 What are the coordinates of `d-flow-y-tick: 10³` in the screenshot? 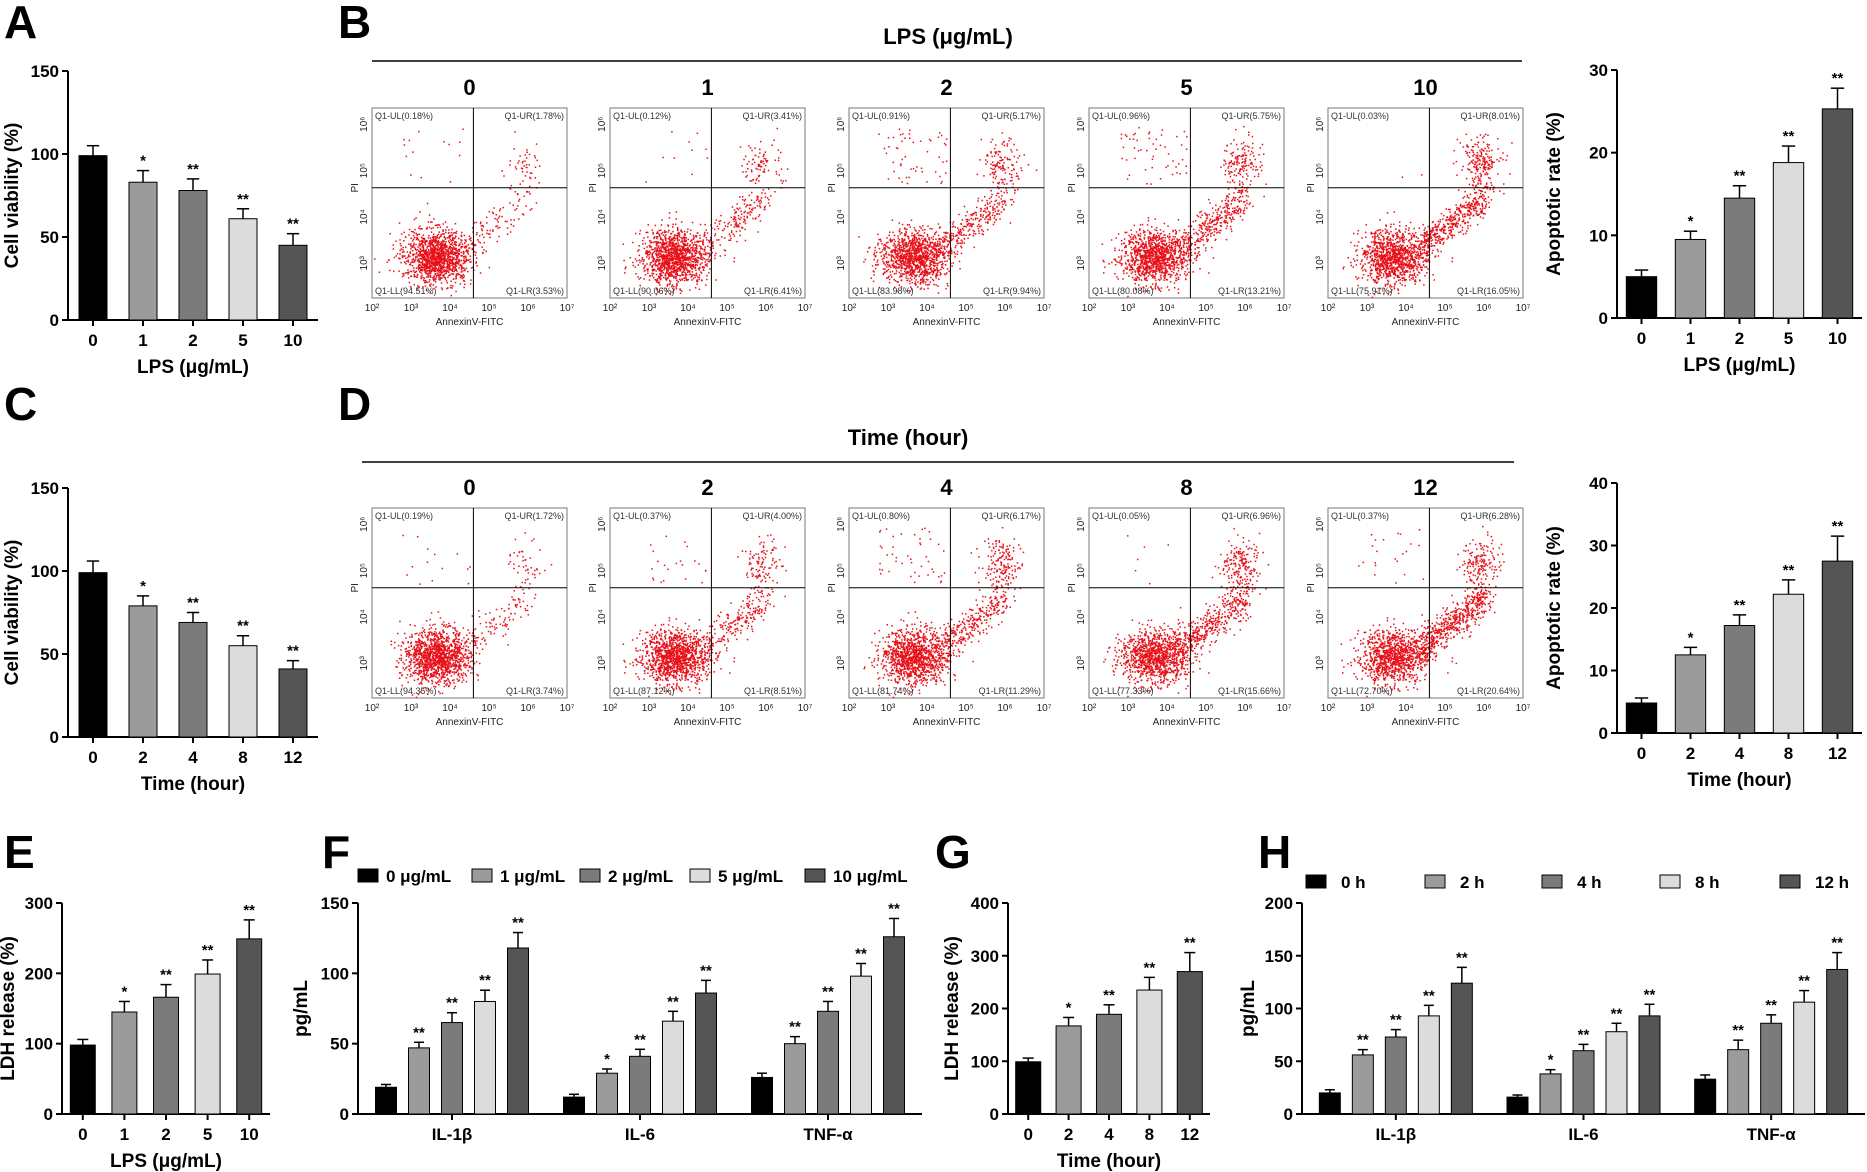 It's located at (1081, 662).